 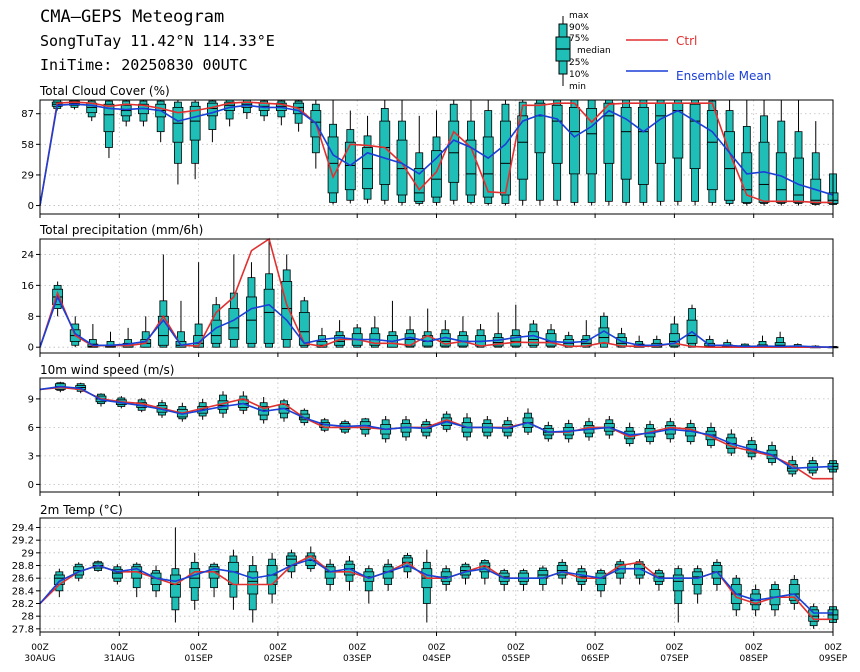 What do you see at coordinates (23, 528) in the screenshot?
I see `ytick-label-3-8: 29.4` at bounding box center [23, 528].